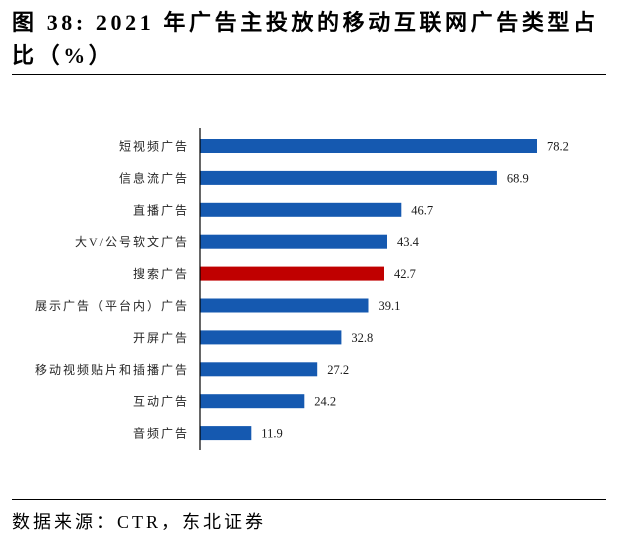 This screenshot has width=636, height=549. I want to click on source-note: 数据来源：CTR，东北证券, so click(139, 522).